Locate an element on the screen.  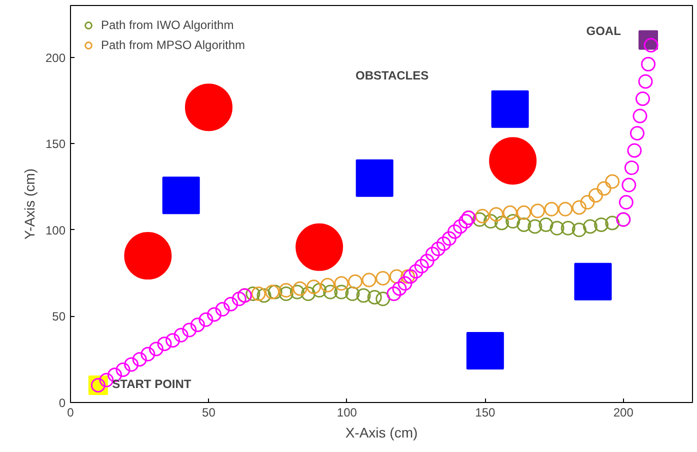
legend-label: Path from IWO Algorithm is located at coordinates (167, 25).